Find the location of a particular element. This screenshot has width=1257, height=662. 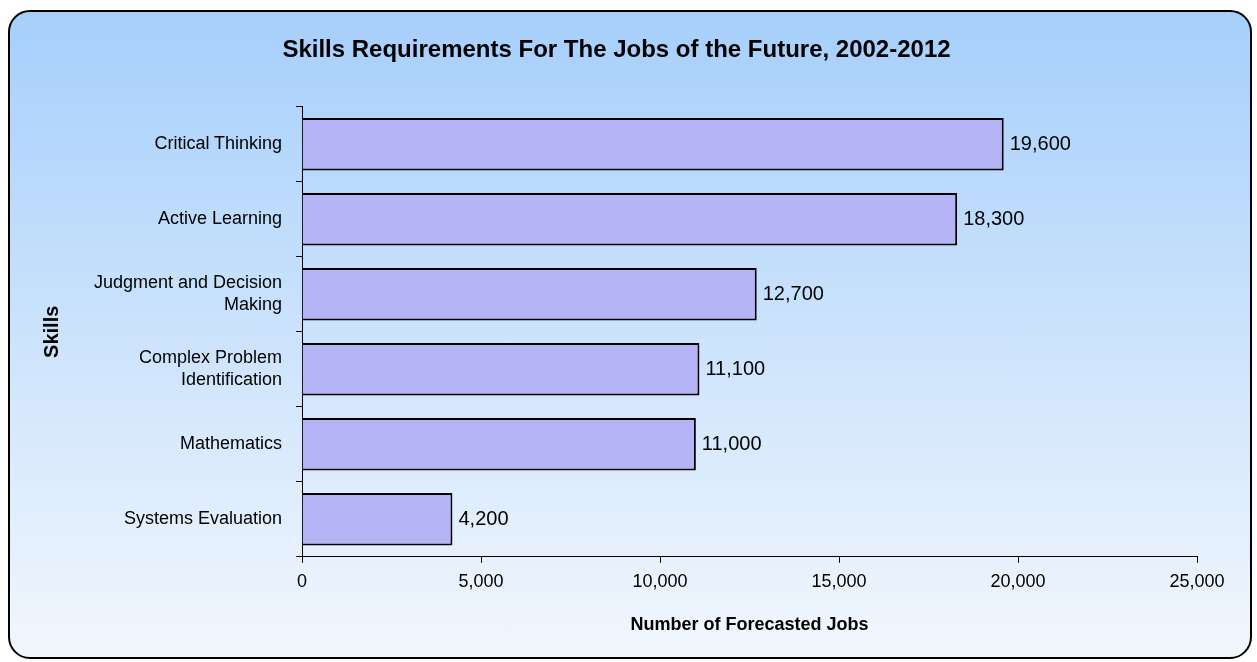

y-tick-label: Mathematics is located at coordinates (231, 443).